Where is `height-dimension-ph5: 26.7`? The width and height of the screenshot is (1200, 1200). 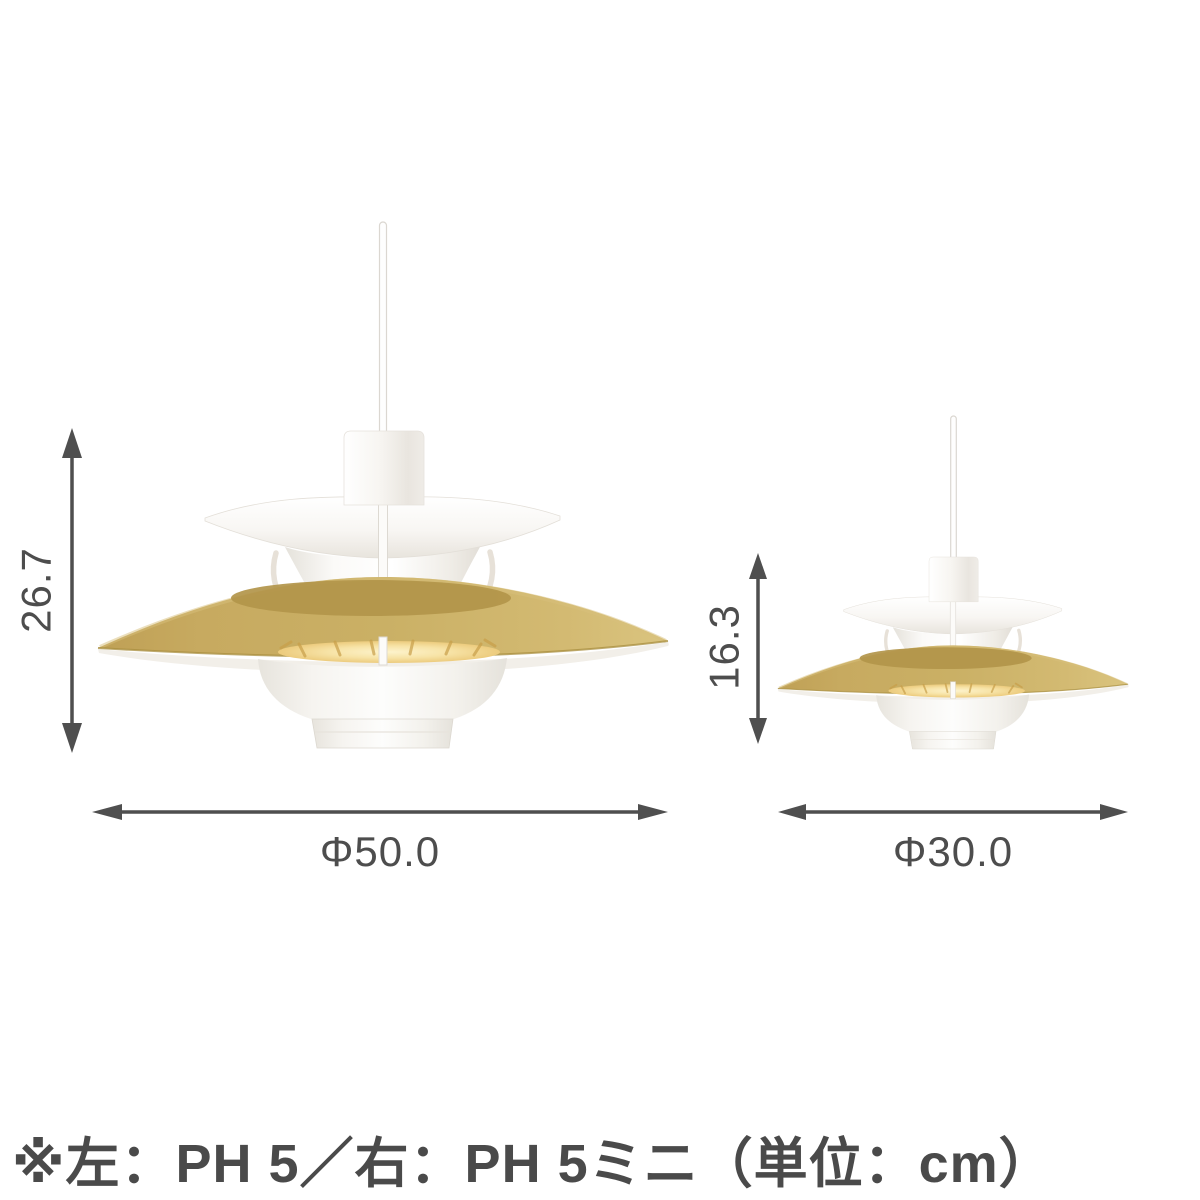
height-dimension-ph5: 26.7 is located at coordinates (47, 590).